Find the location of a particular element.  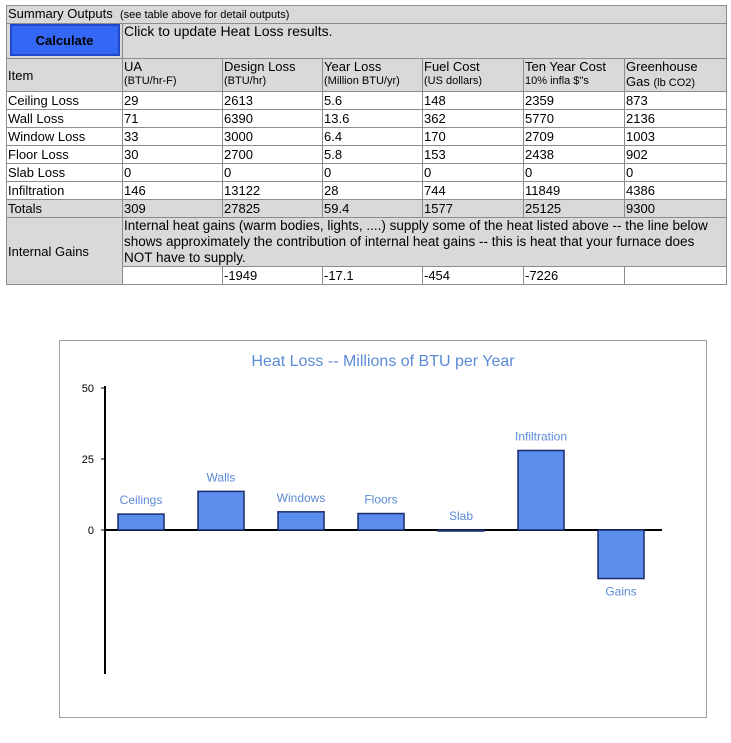

cell-ua: 71 is located at coordinates (172, 118).